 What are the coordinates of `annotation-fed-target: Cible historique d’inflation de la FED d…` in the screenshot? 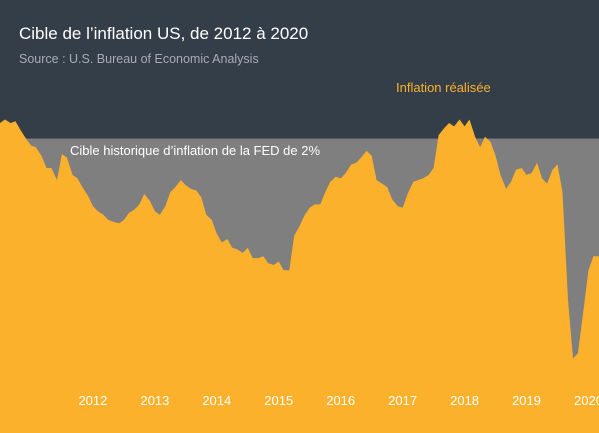 It's located at (195, 150).